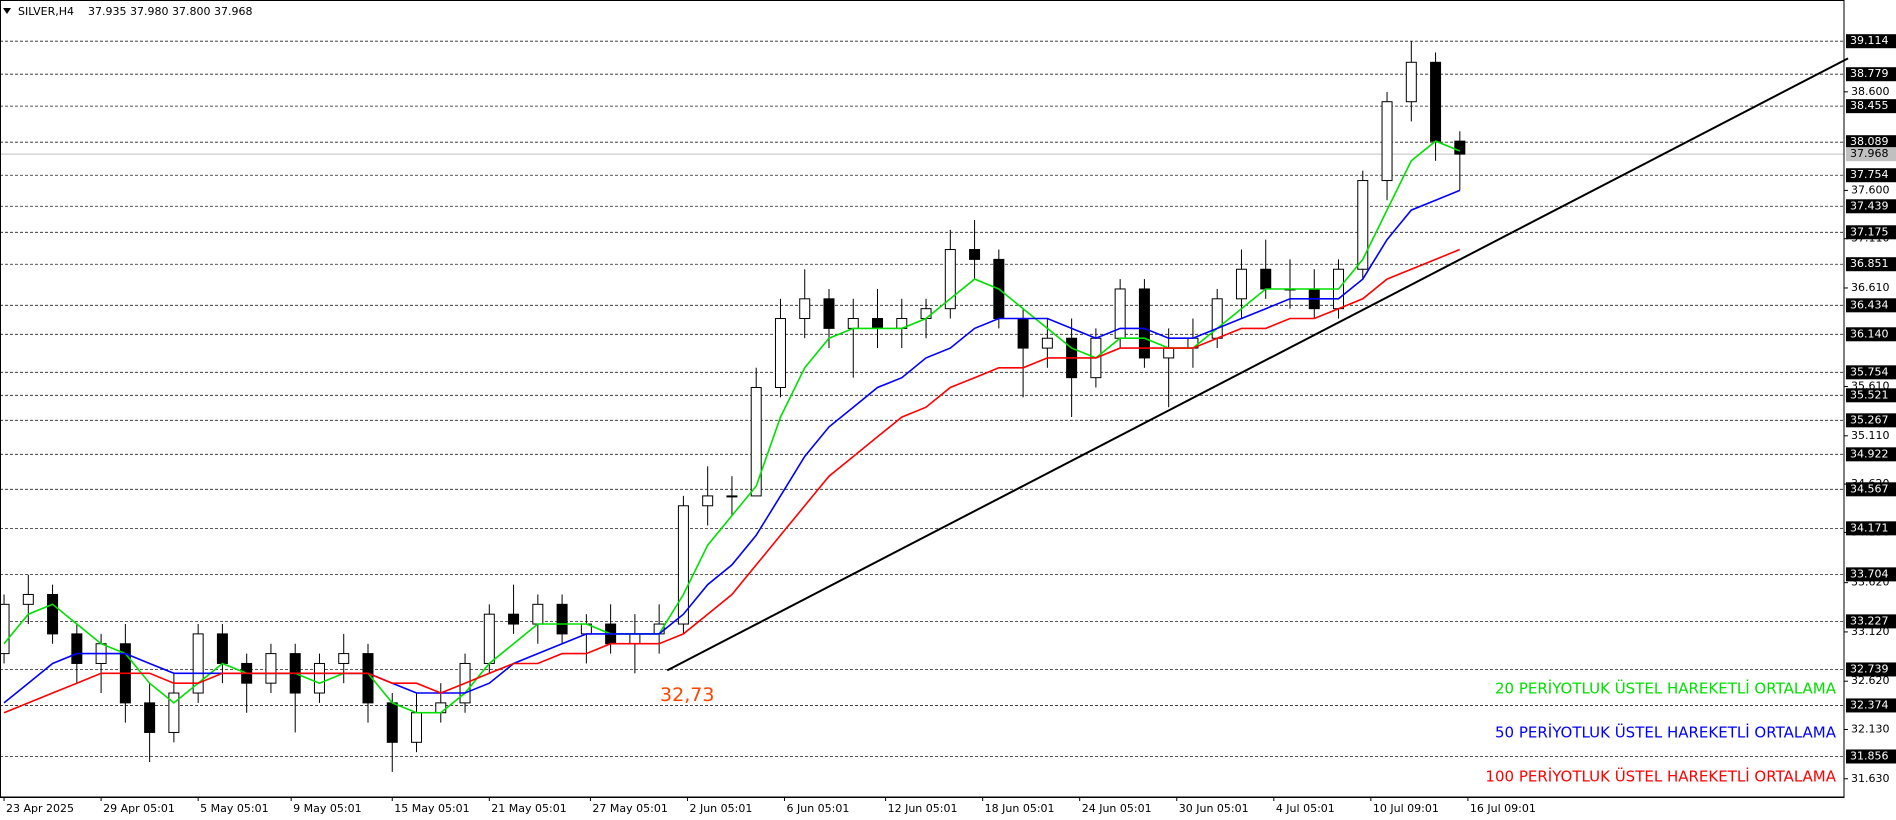  Describe the element at coordinates (923, 808) in the screenshot. I see `x-tick-label: 12 Jun 05:01` at that location.